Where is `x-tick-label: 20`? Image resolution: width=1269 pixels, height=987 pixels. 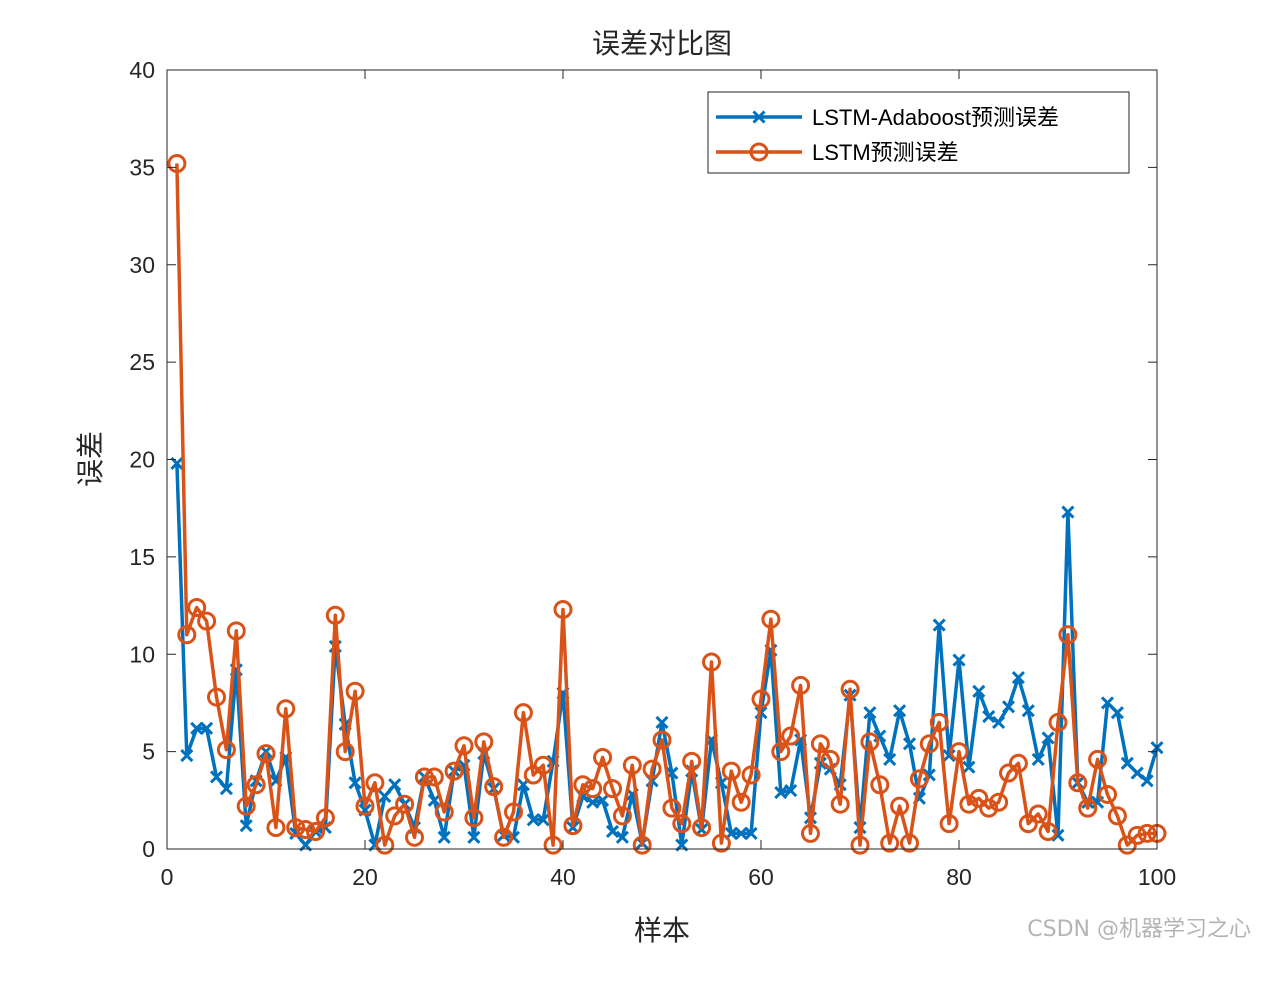
x-tick-label: 20 is located at coordinates (365, 877).